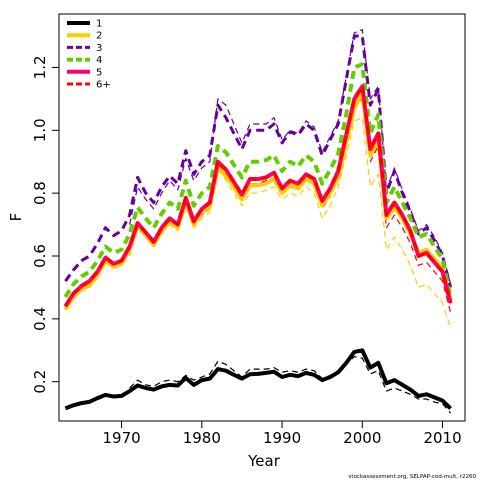  I want to click on legend-label-4: 4, so click(99, 60).